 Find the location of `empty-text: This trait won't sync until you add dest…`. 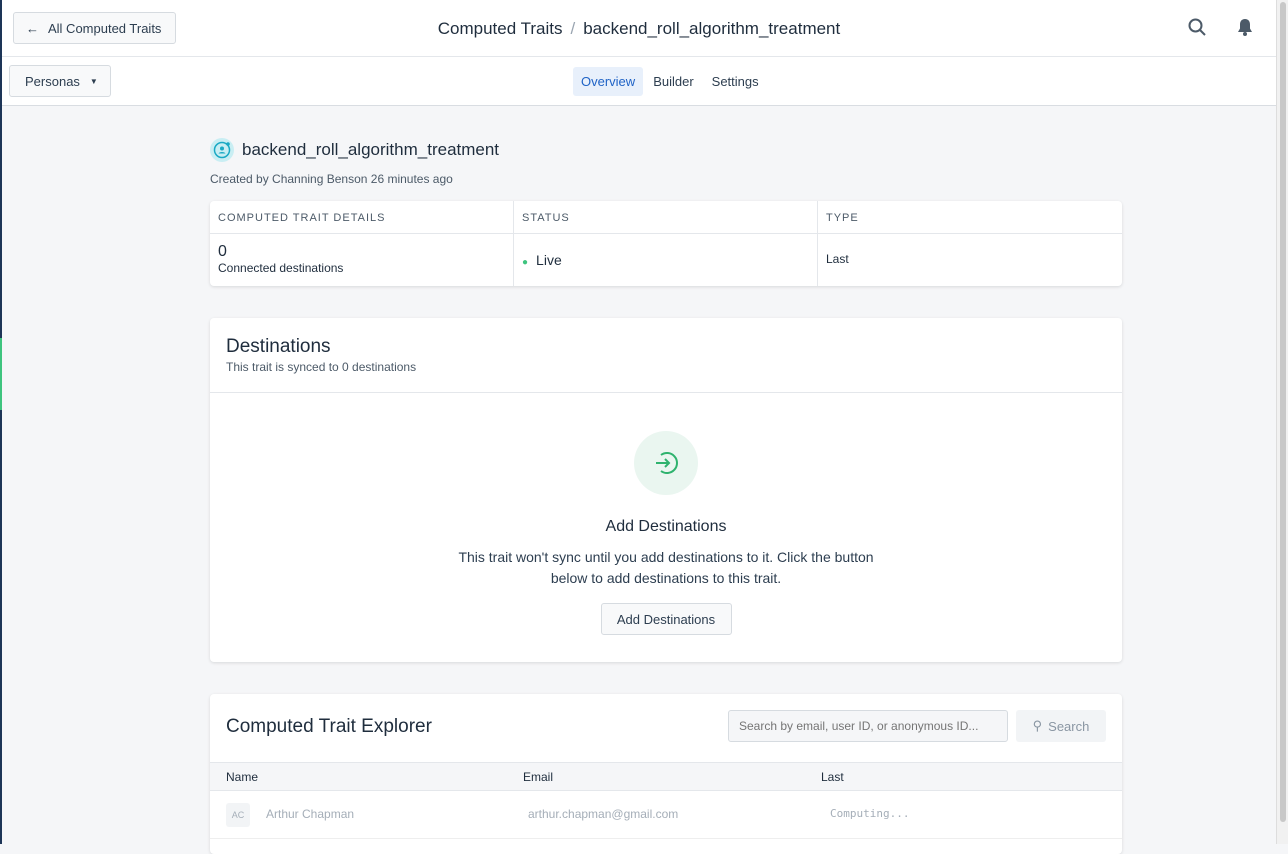

empty-text: This trait won't sync until you add dest… is located at coordinates (666, 567).